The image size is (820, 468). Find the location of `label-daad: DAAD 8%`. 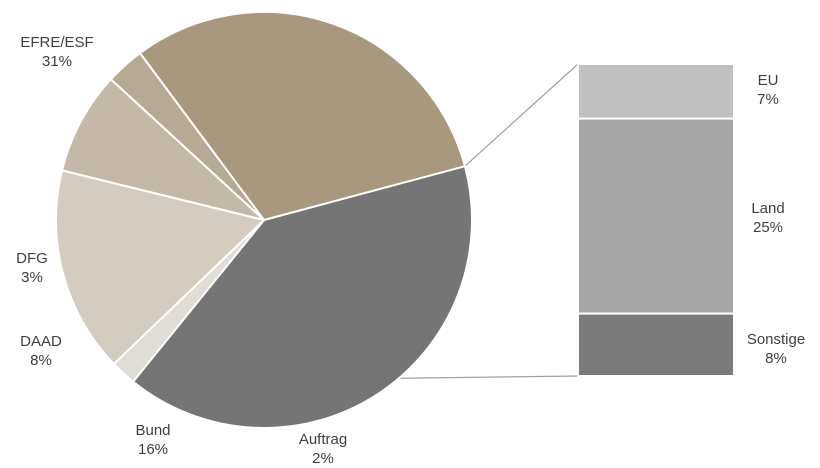

label-daad: DAAD 8% is located at coordinates (41, 351).